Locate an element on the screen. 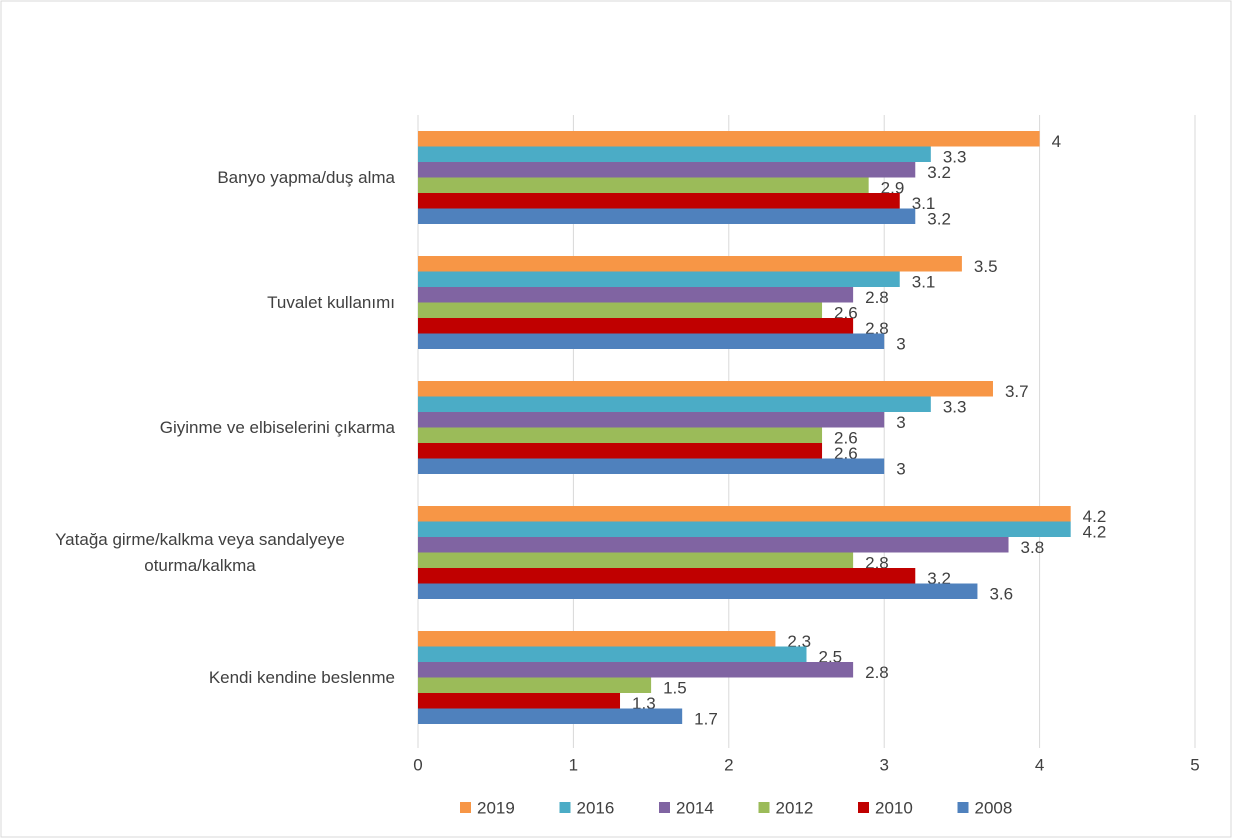 Image resolution: width=1233 pixels, height=839 pixels. data-label: 1.3 is located at coordinates (644, 703).